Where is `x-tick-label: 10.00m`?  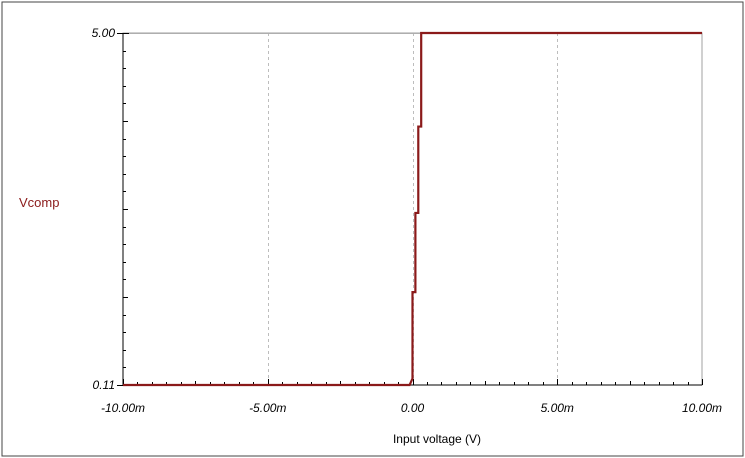 x-tick-label: 10.00m is located at coordinates (702, 408).